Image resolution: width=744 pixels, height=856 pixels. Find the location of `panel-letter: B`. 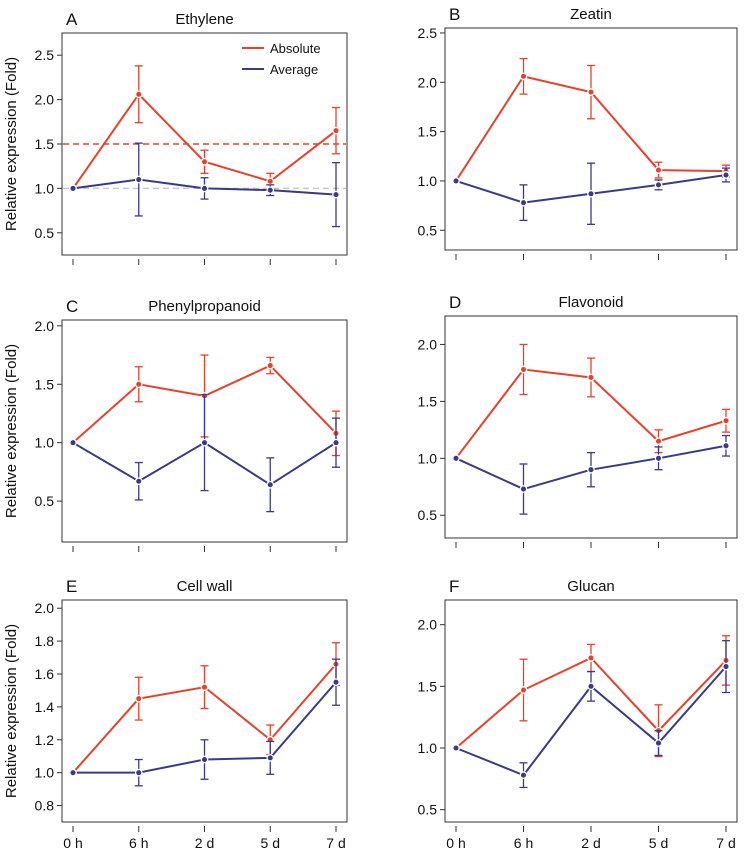

panel-letter: B is located at coordinates (454, 14).